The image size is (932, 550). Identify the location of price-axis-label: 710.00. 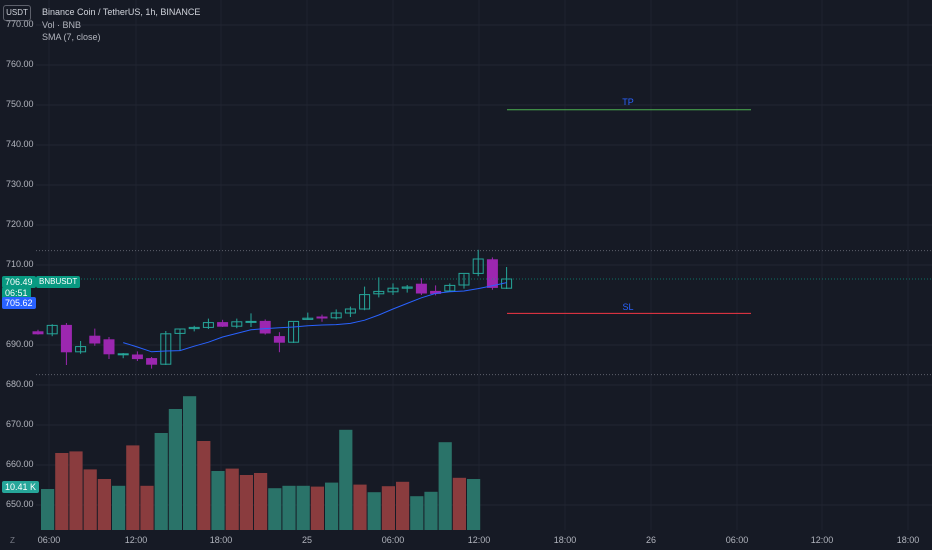
(20, 264).